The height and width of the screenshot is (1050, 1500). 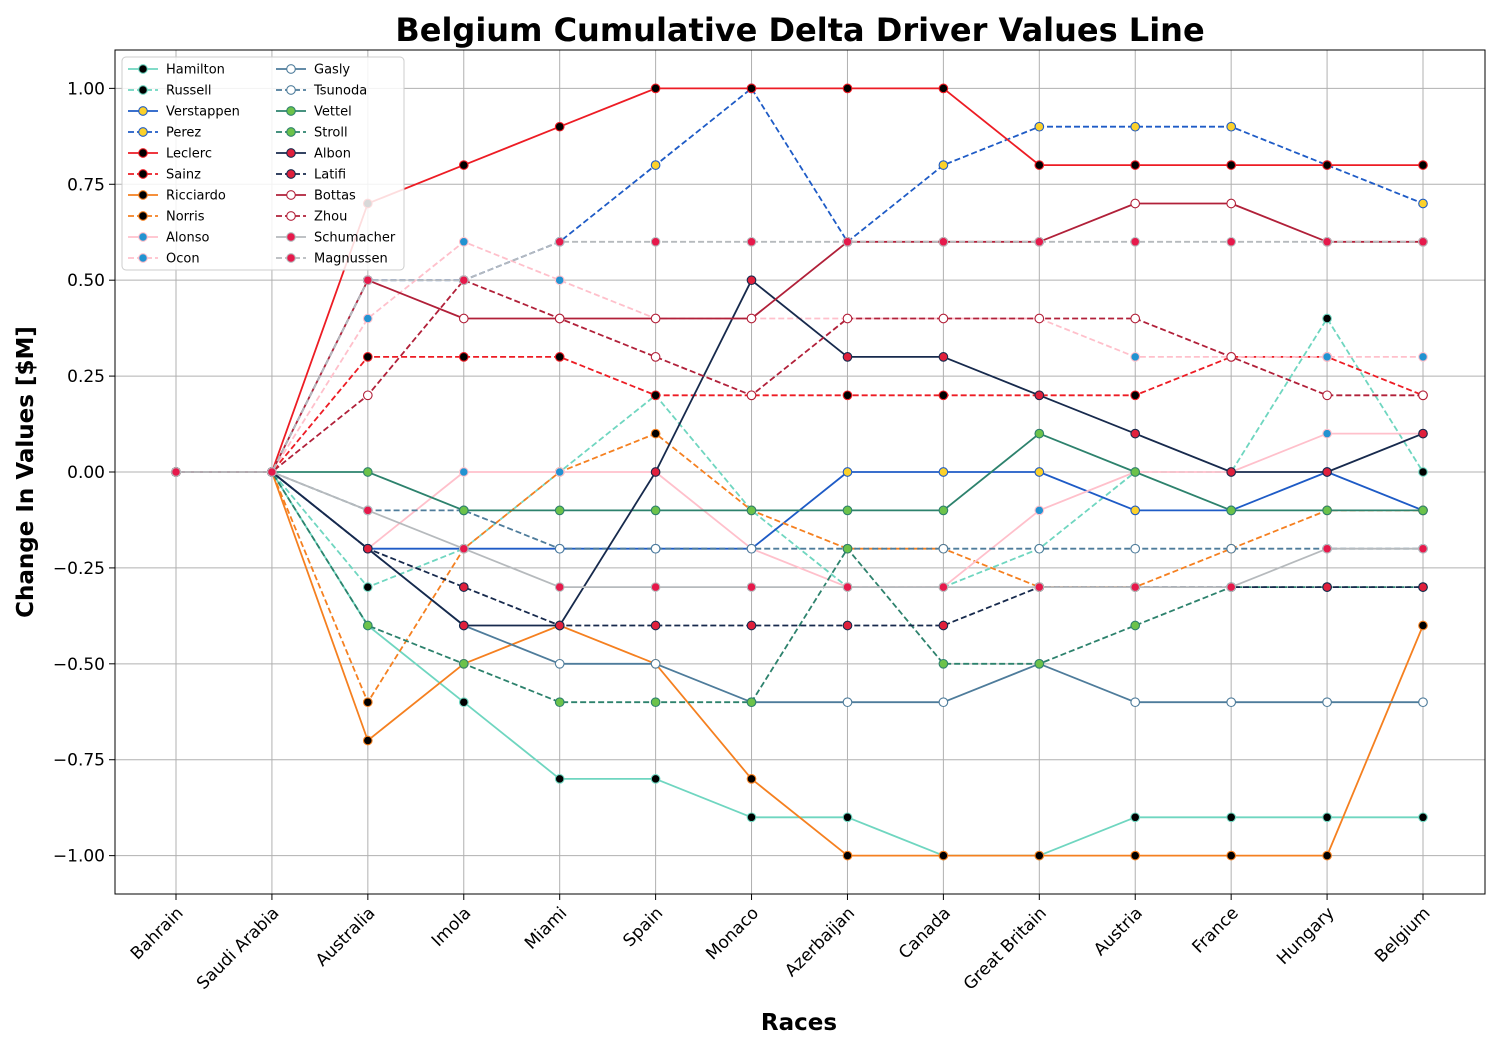 What do you see at coordinates (143, 111) in the screenshot?
I see `legend-marker-verstappen` at bounding box center [143, 111].